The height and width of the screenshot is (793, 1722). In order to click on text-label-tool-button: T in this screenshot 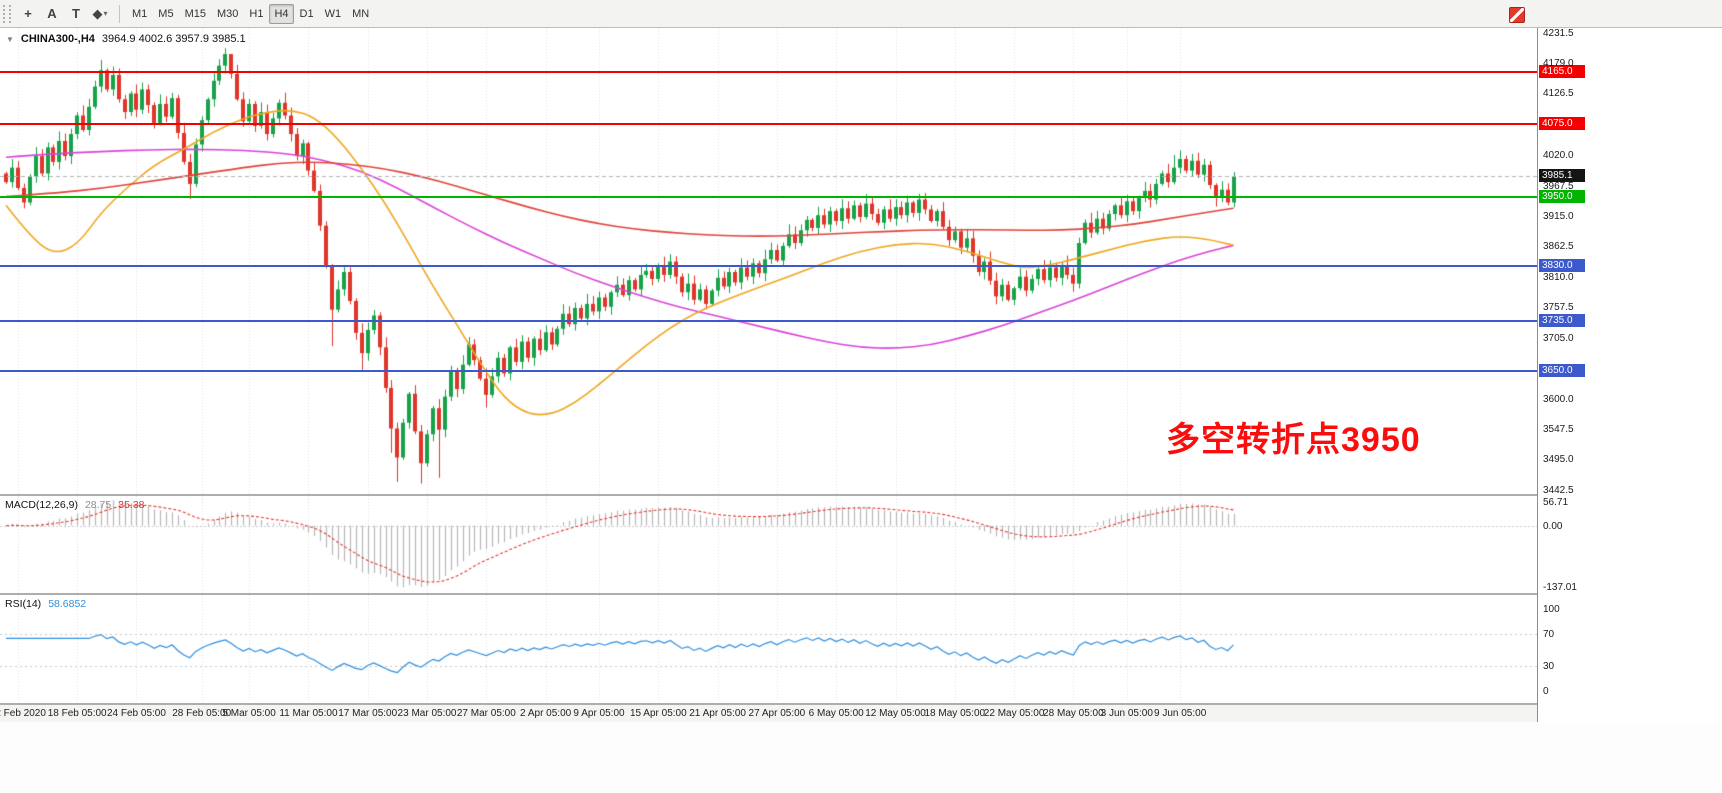, I will do `click(76, 14)`.